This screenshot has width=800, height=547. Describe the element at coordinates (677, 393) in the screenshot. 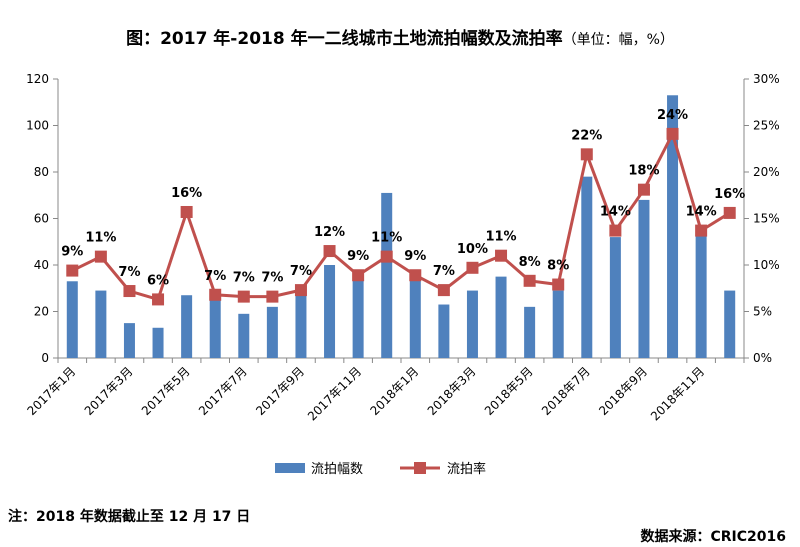

I see `x-tick-label: 2018年11月` at that location.